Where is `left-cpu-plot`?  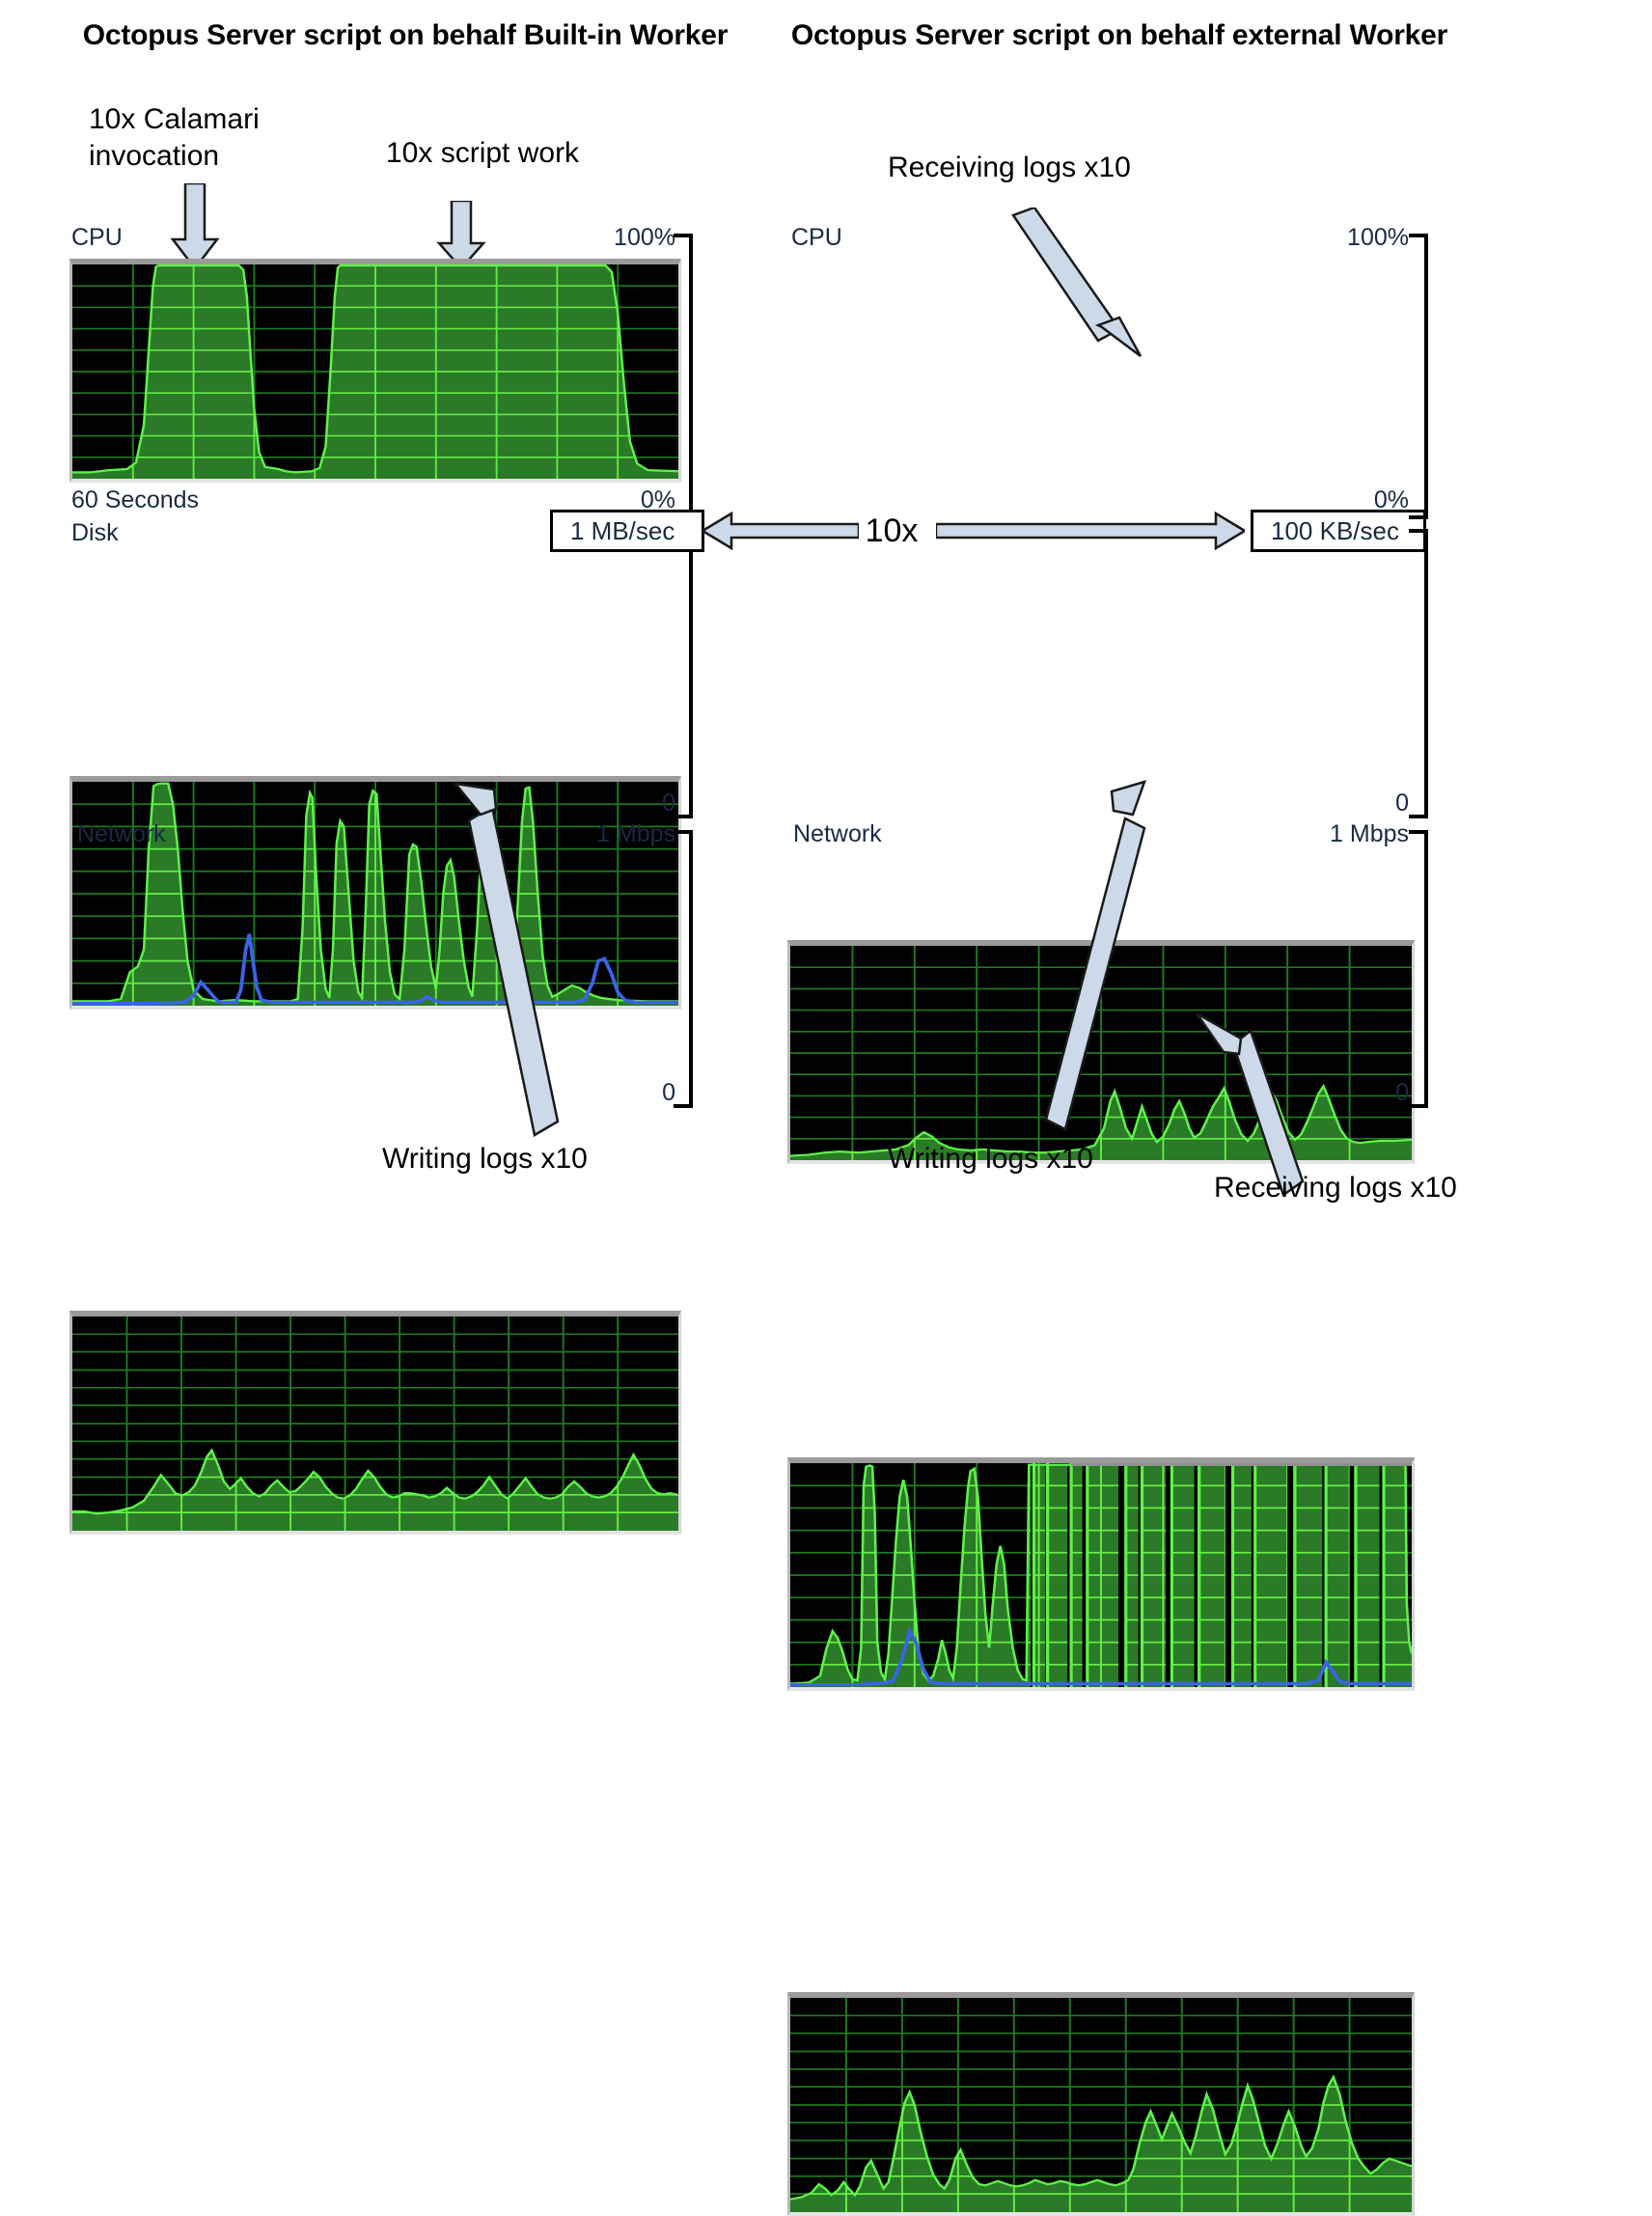
left-cpu-plot is located at coordinates (375, 371).